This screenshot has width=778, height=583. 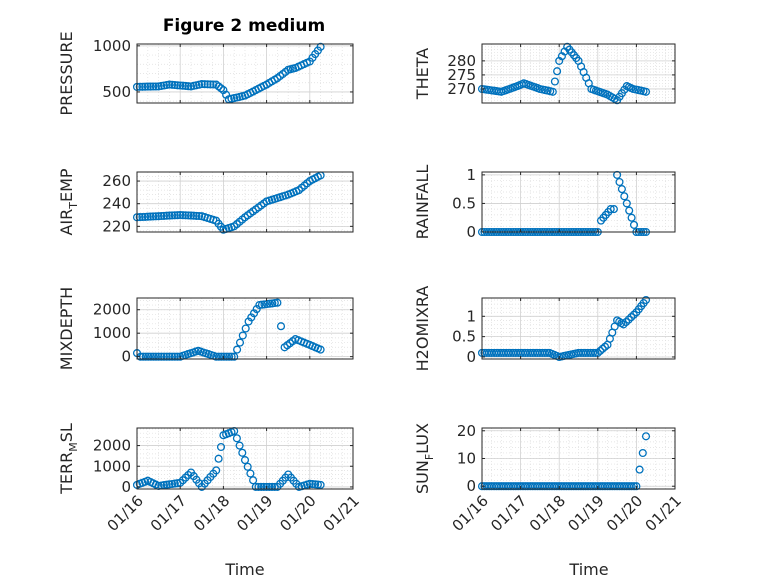 What do you see at coordinates (68, 459) in the screenshot?
I see `y-axis-label: TERRMSL` at bounding box center [68, 459].